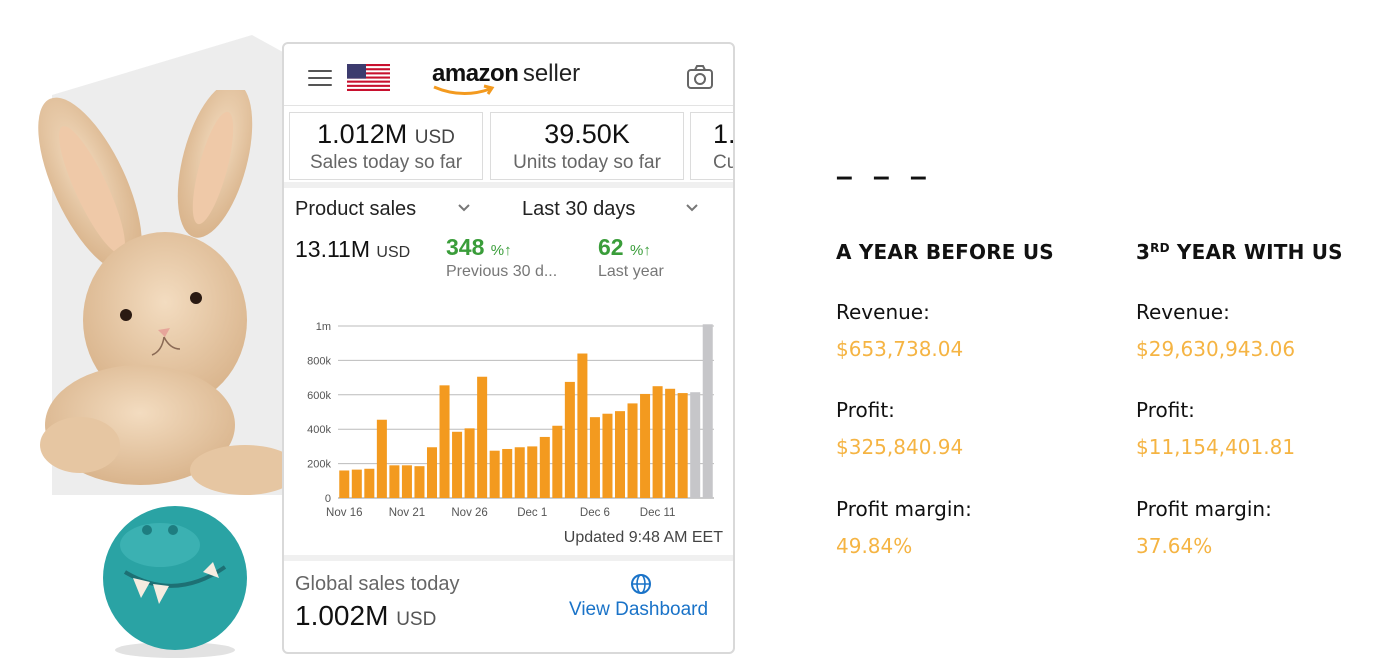 The image size is (1387, 672). I want to click on kpi-unit: USD, so click(434, 137).